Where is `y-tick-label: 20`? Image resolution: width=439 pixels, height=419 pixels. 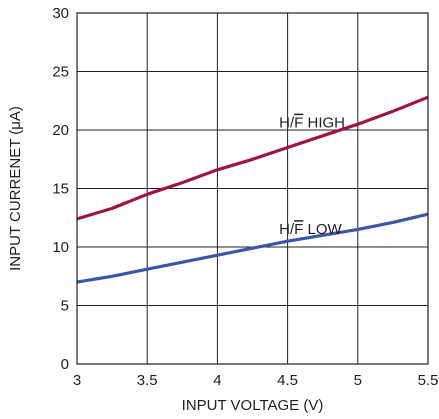
y-tick-label: 20 is located at coordinates (60, 130).